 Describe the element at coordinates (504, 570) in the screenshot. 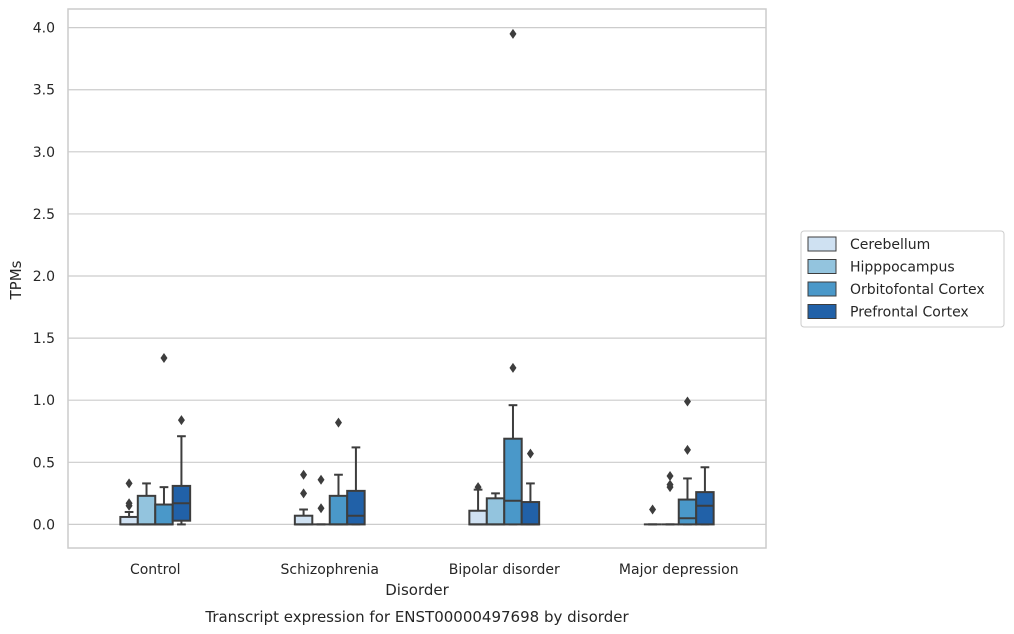

I see `x-tick-label: Bipolar disorder` at that location.